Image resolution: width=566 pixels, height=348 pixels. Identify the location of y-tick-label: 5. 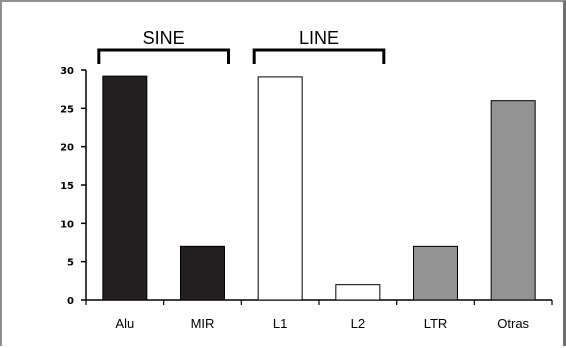
(70, 263).